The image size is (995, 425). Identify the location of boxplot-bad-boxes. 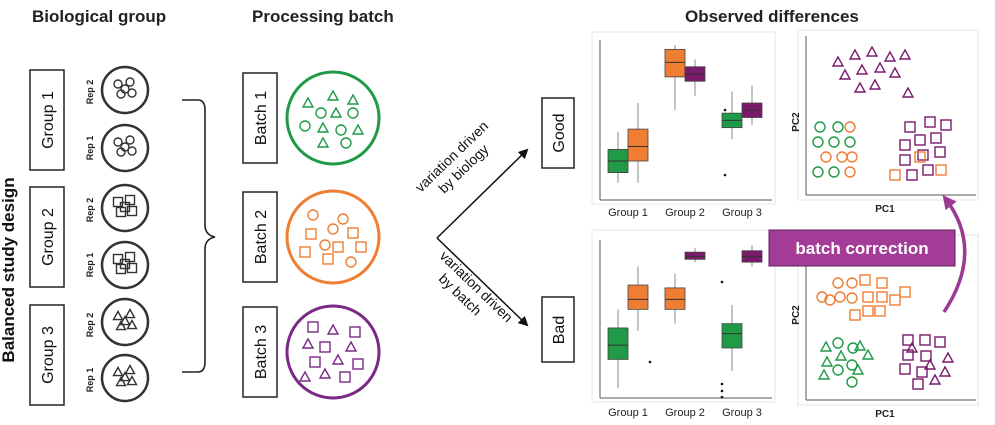
(685, 316).